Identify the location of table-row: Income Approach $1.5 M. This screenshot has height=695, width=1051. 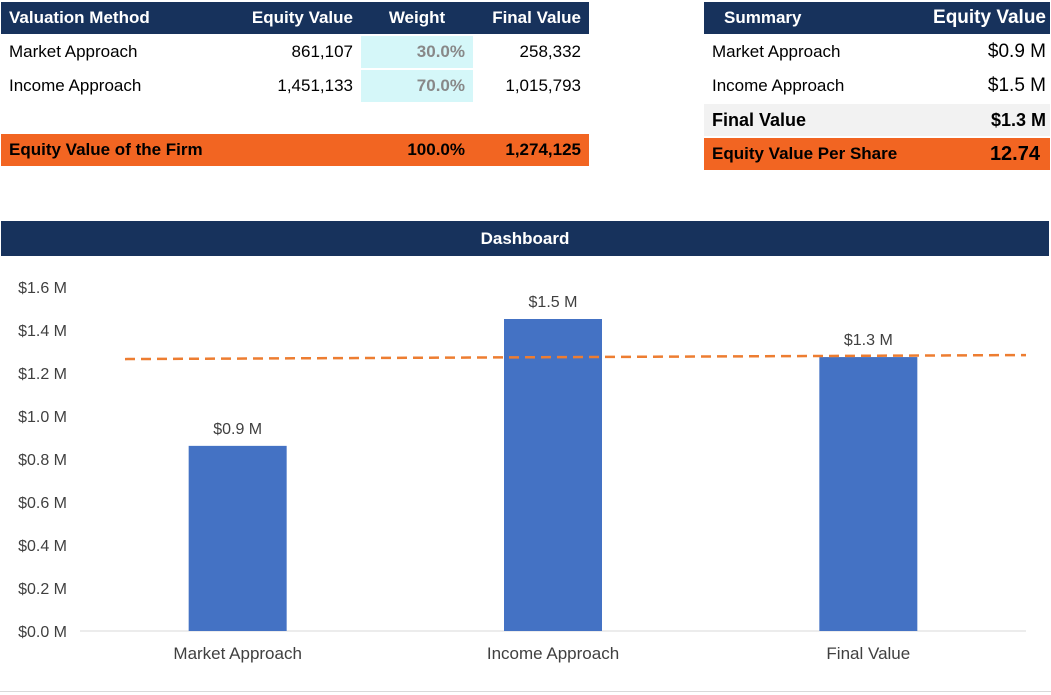
(877, 85).